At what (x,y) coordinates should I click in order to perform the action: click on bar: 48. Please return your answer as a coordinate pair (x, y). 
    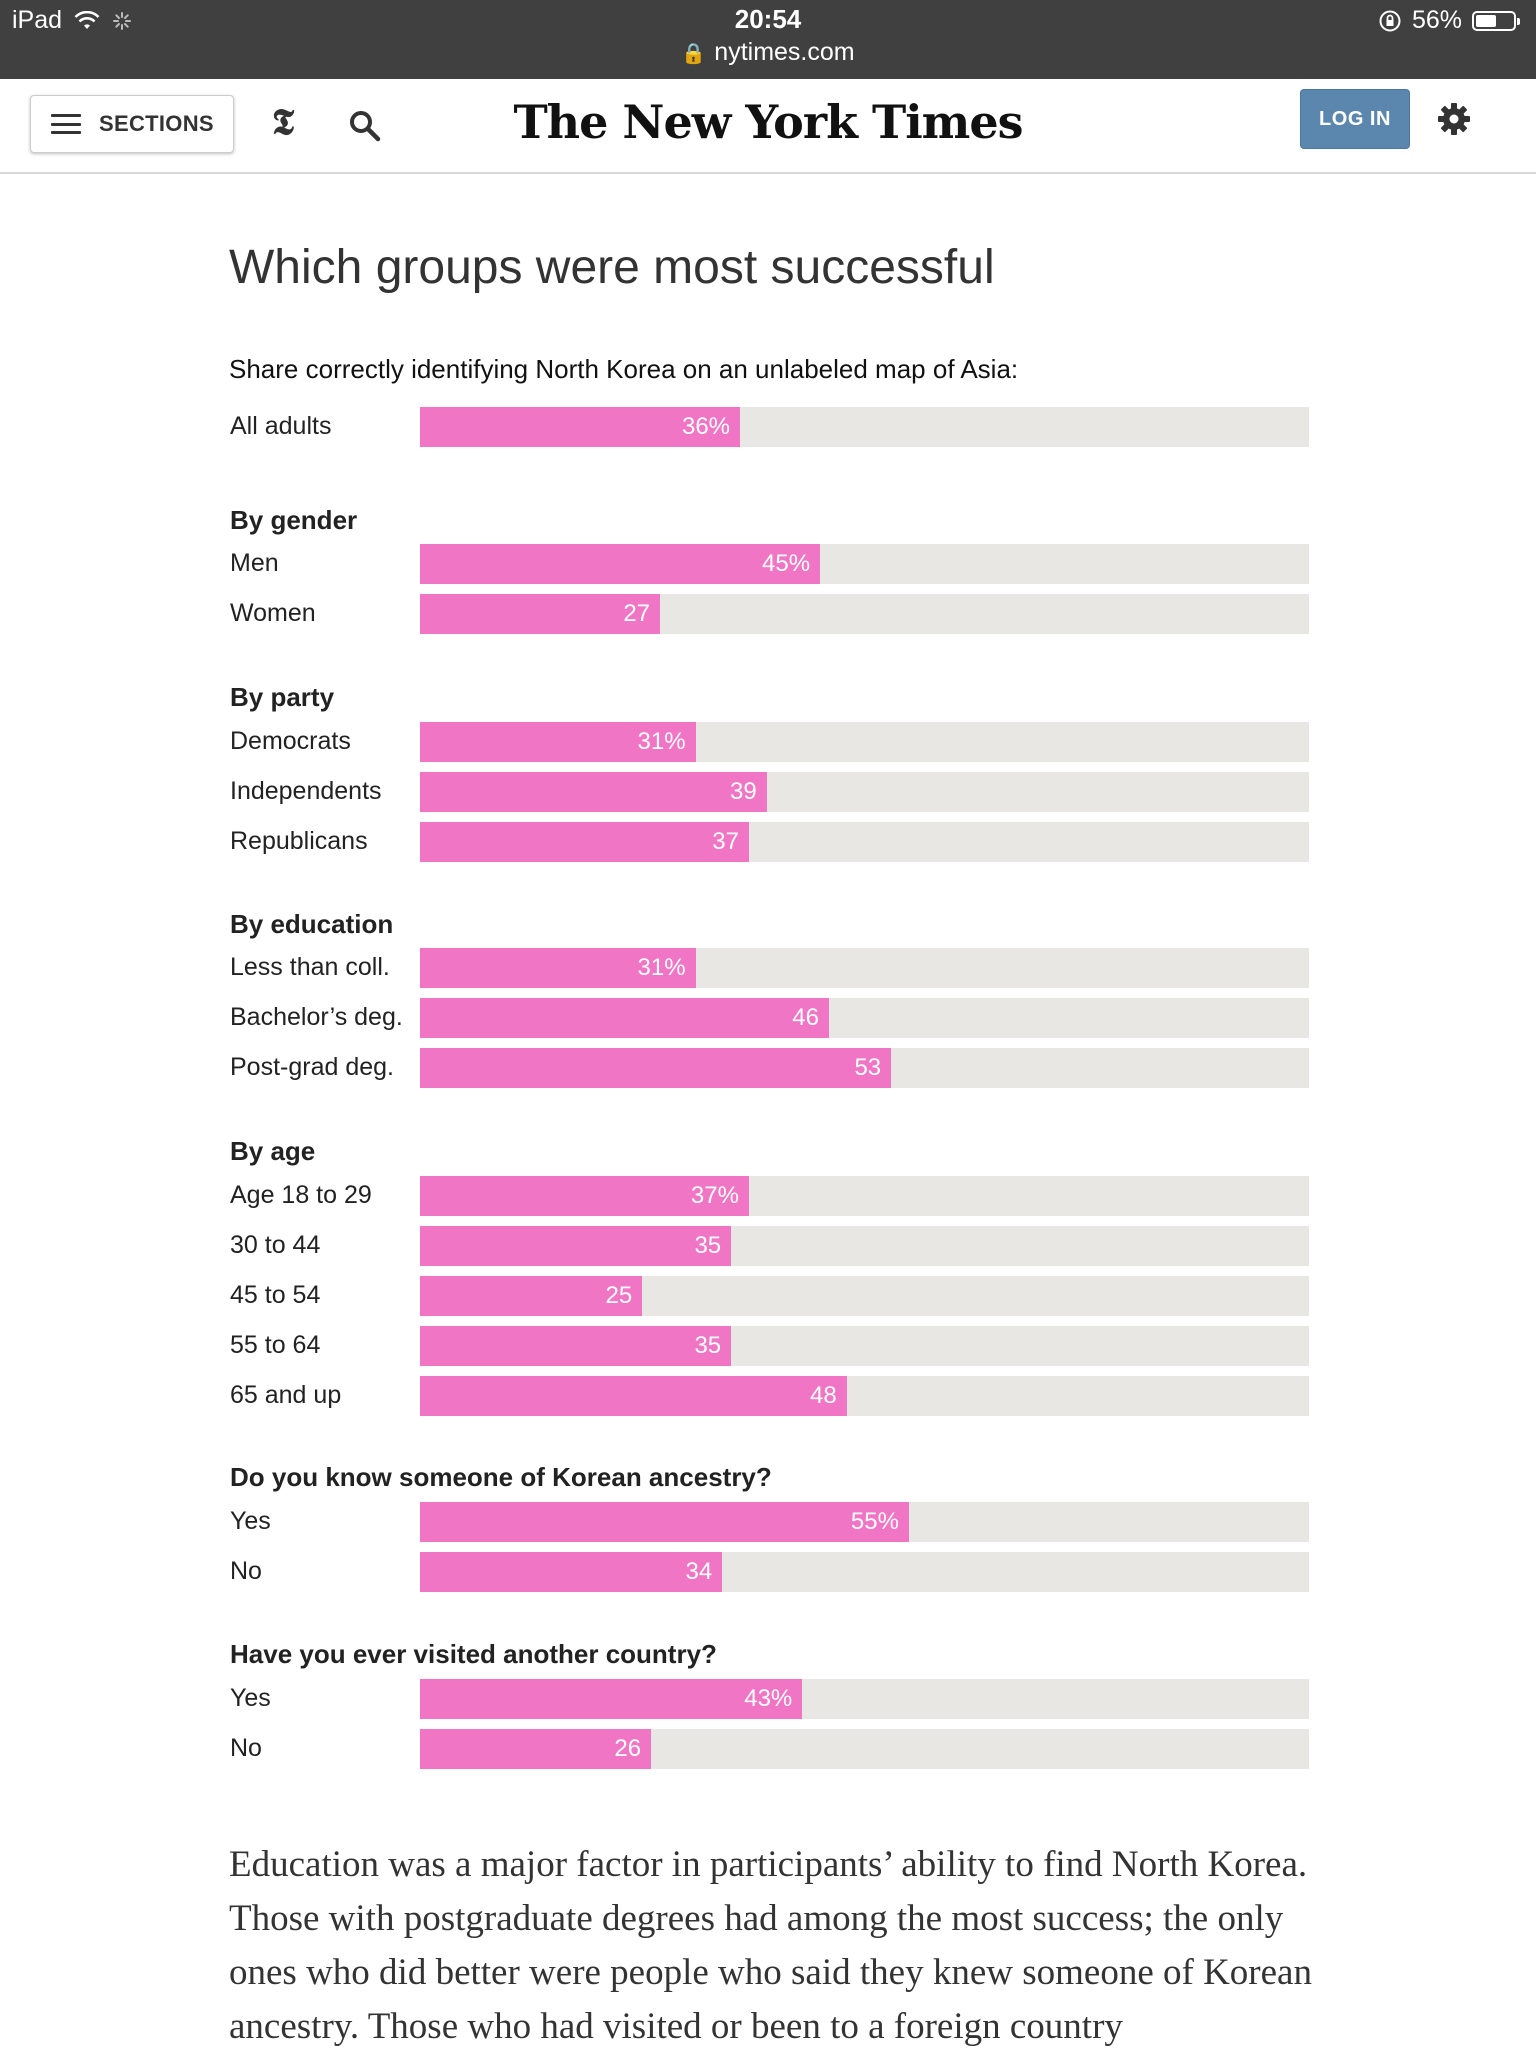
    Looking at the image, I should click on (633, 1396).